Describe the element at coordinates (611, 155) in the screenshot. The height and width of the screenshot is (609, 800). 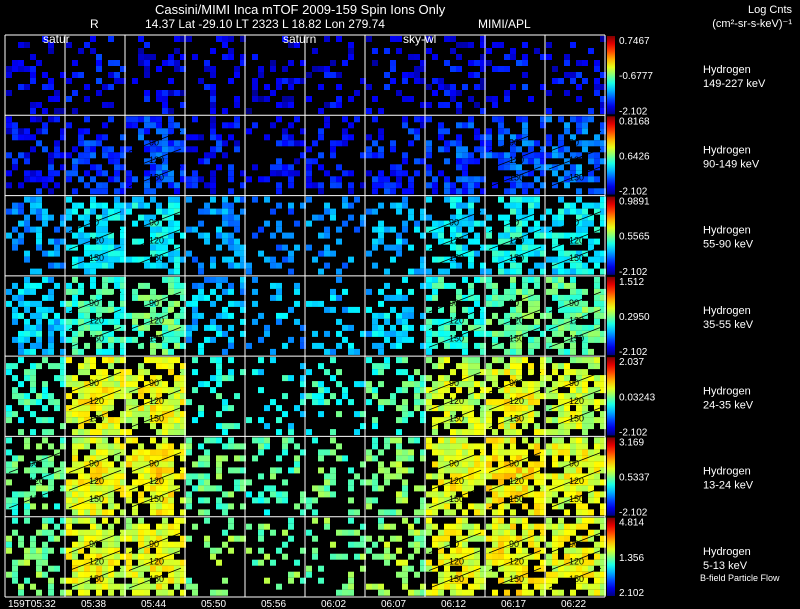
I see `colorbar-r1` at that location.